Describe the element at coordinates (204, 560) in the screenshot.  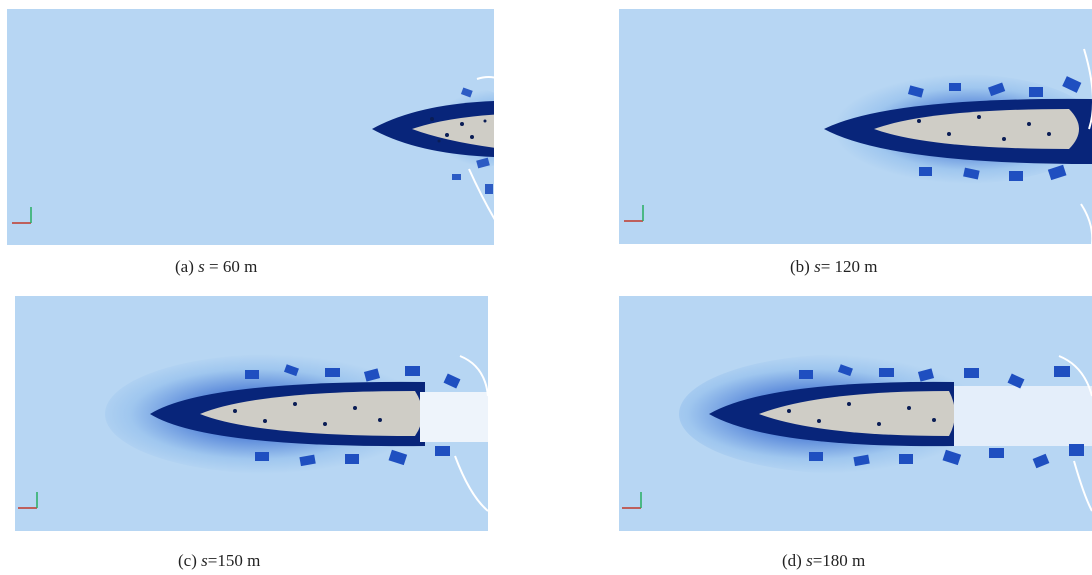
I see `caption-c-var: s` at that location.